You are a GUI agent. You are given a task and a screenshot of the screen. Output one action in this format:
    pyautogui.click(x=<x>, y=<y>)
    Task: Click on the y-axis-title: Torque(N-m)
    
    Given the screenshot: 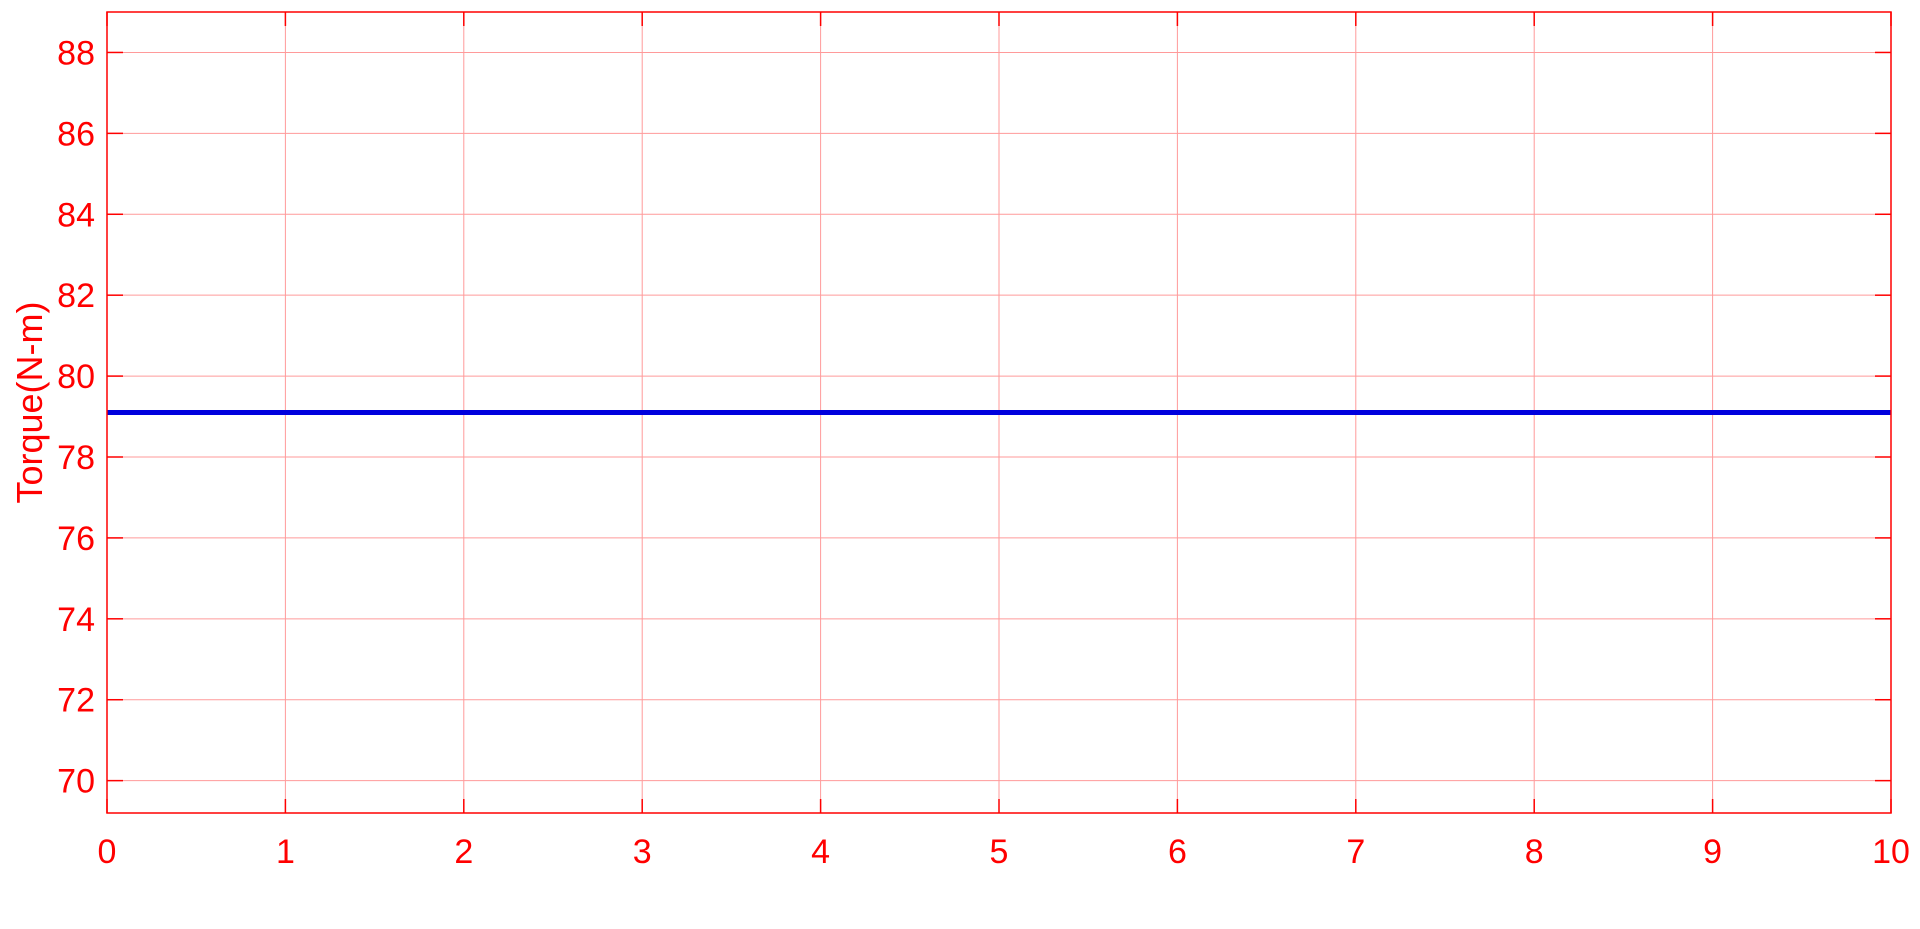 What is the action you would take?
    pyautogui.click(x=29, y=402)
    